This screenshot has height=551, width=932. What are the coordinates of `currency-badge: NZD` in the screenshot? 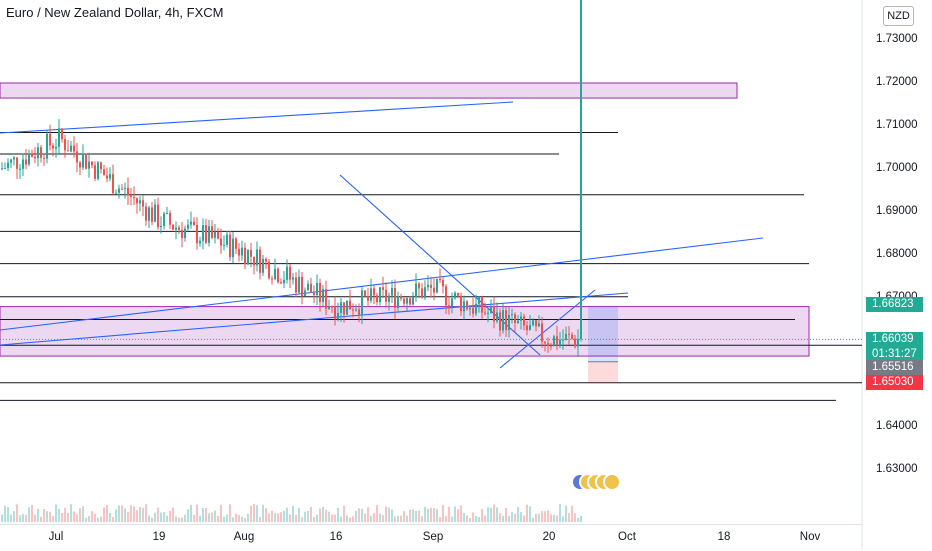 It's located at (898, 16).